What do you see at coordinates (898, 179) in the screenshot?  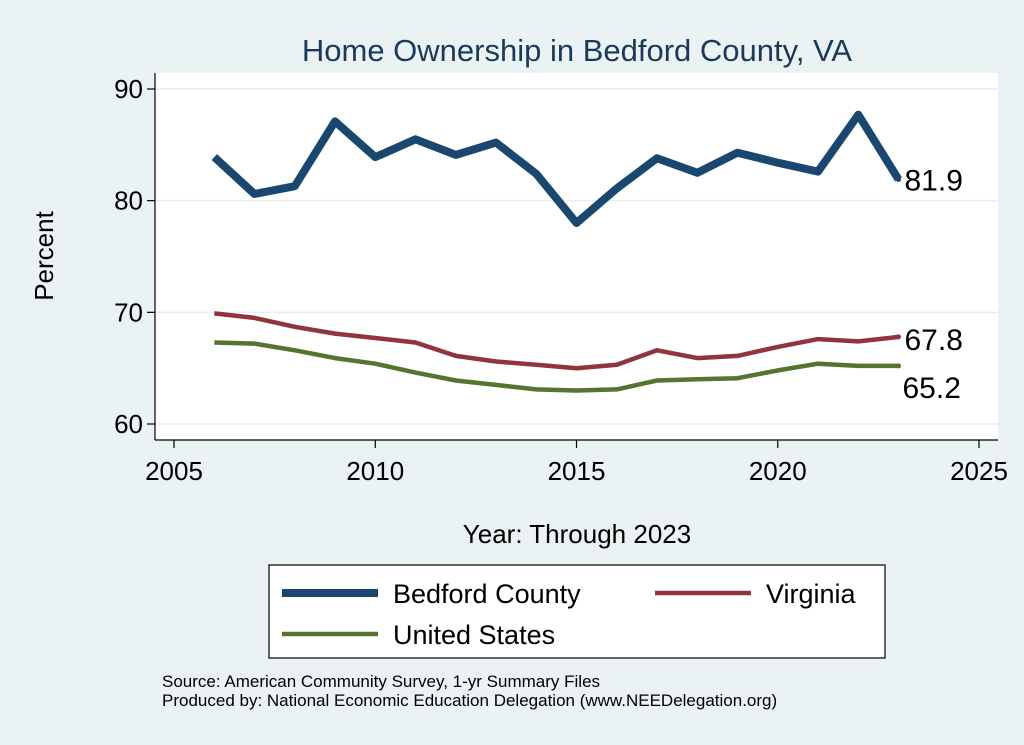 I see `end-point-bedford-county` at bounding box center [898, 179].